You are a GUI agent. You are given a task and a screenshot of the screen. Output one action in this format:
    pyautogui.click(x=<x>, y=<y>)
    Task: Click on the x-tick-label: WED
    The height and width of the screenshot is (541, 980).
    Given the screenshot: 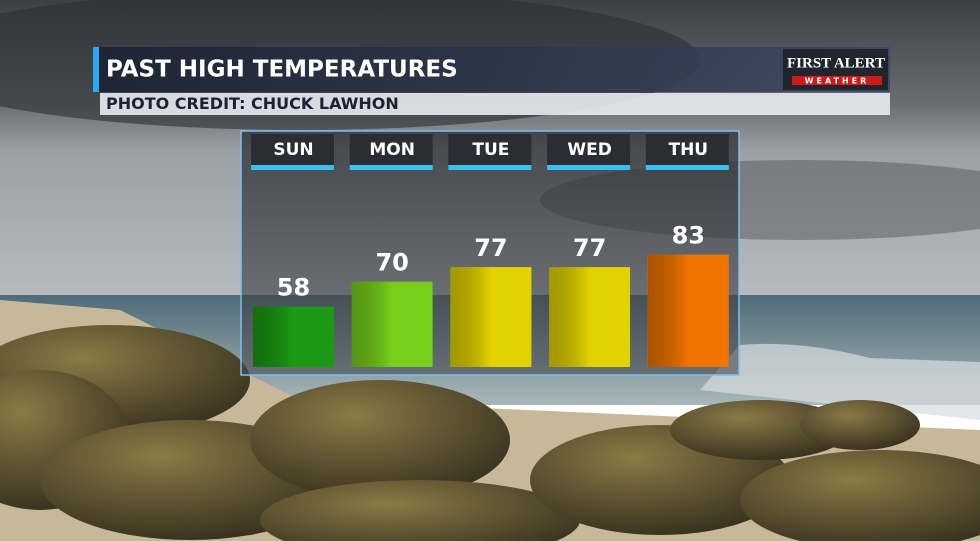 What is the action you would take?
    pyautogui.click(x=589, y=150)
    